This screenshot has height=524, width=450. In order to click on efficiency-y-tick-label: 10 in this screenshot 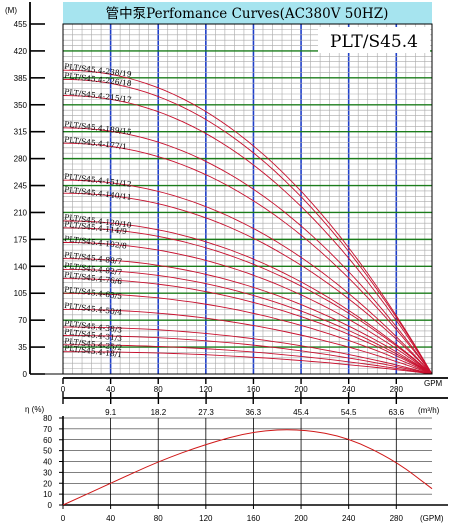, I will do `click(47, 494)`.